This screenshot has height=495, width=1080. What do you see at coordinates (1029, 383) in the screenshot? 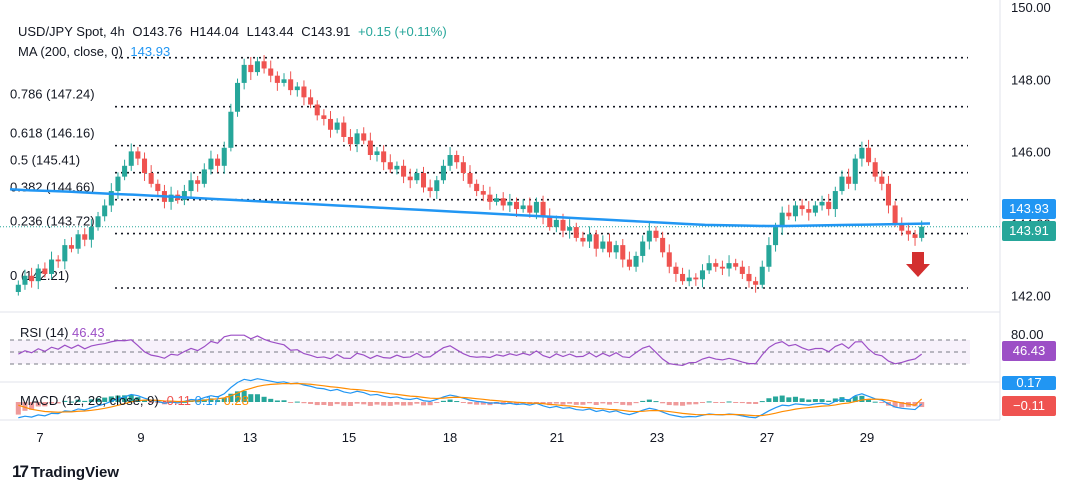
I see `signal-price-tag: 0.17` at bounding box center [1029, 383].